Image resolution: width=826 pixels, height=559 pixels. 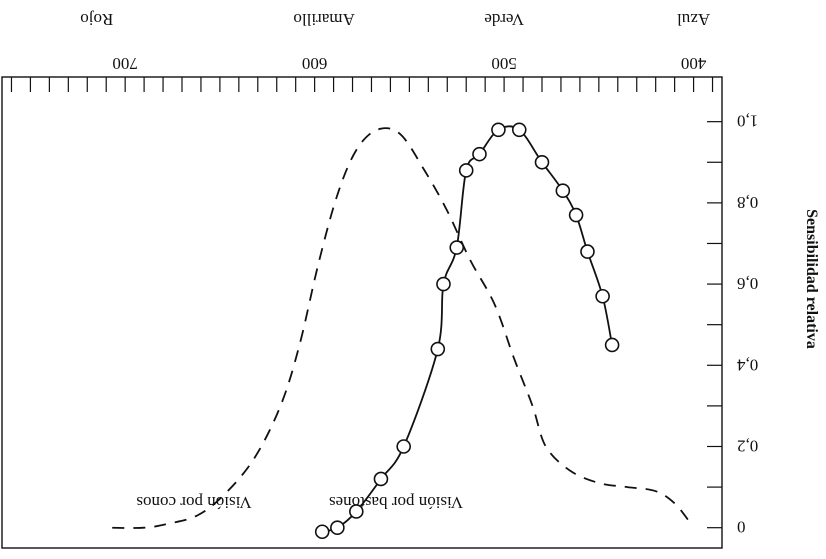 What do you see at coordinates (503, 63) in the screenshot?
I see `x-tick-label: 500` at bounding box center [503, 63].